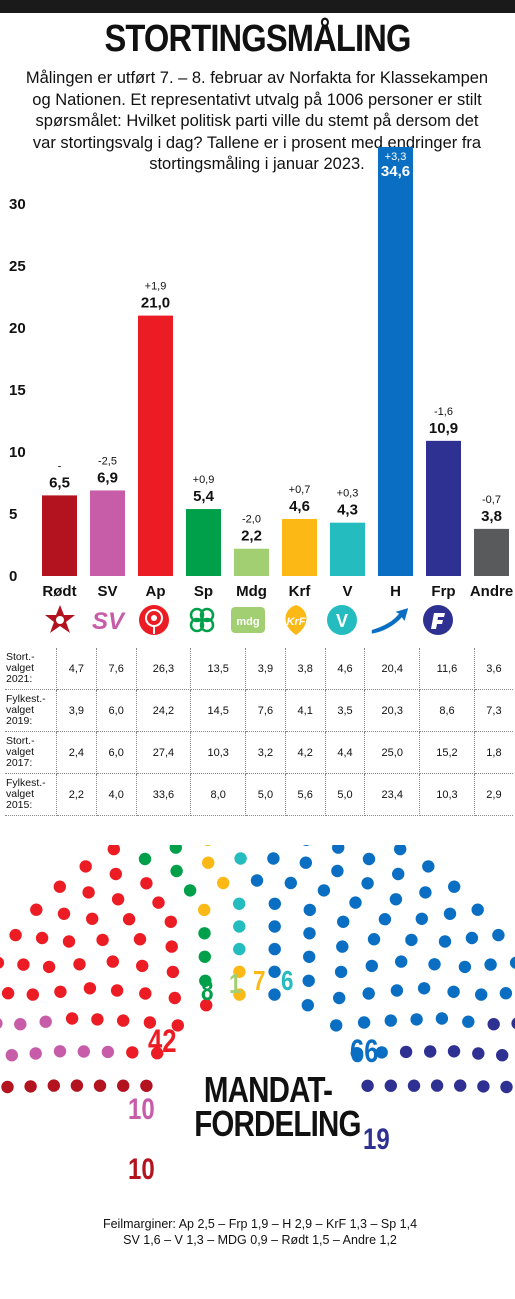 The image size is (515, 1299). Describe the element at coordinates (348, 494) in the screenshot. I see `change-label: +0,3` at that location.